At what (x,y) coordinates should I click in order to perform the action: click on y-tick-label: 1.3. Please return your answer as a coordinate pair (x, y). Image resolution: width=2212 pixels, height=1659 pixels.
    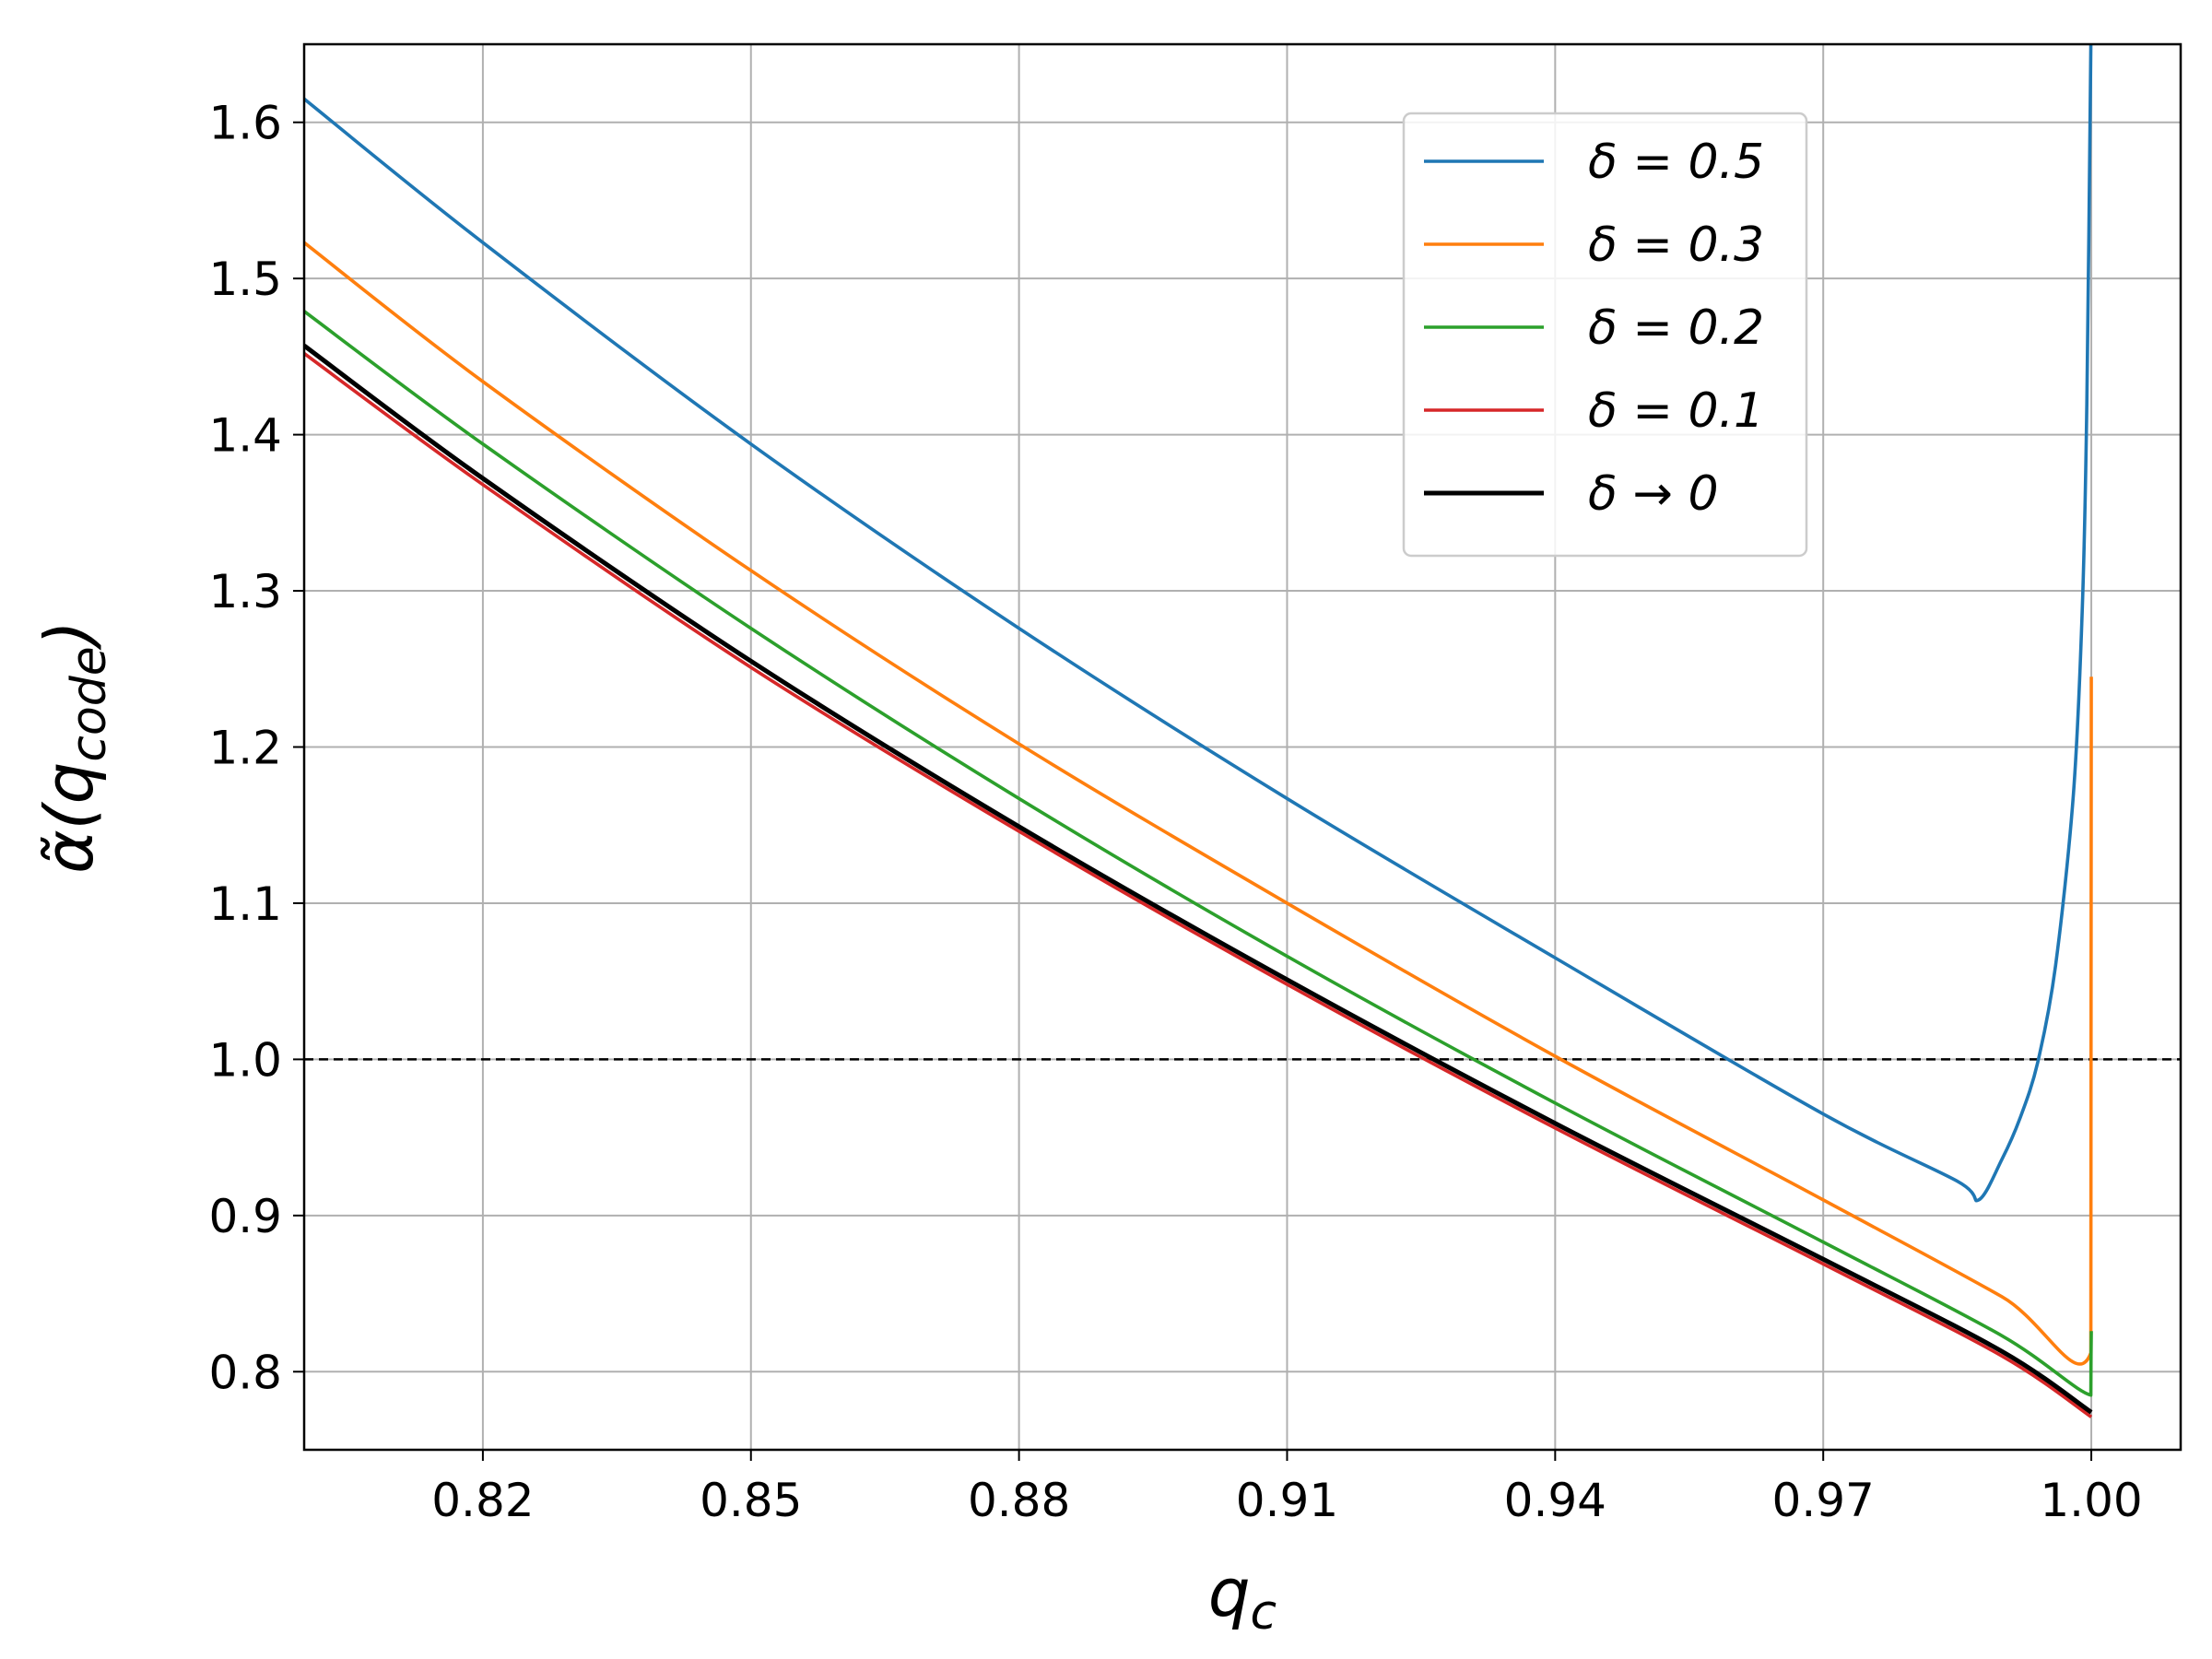
    Looking at the image, I should click on (245, 591).